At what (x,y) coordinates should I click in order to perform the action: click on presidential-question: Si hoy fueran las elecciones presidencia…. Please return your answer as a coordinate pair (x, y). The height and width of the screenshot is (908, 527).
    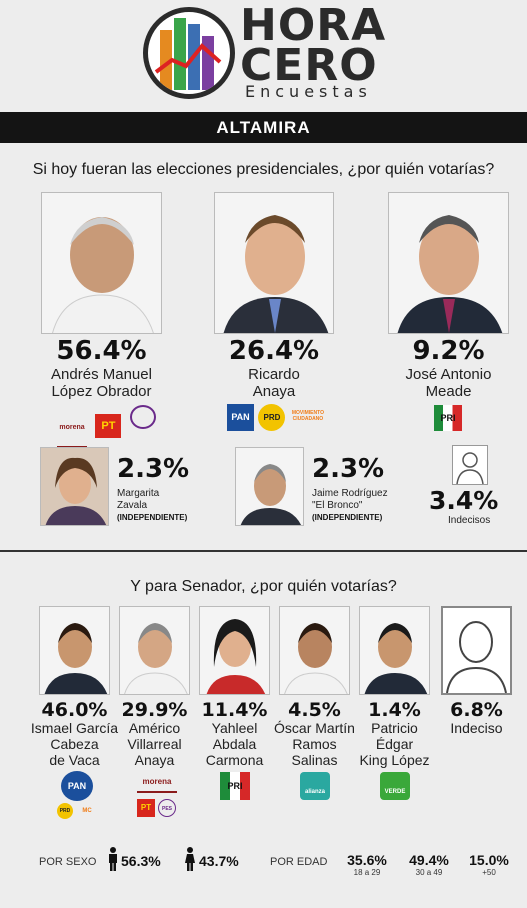
    Looking at the image, I should click on (263, 169).